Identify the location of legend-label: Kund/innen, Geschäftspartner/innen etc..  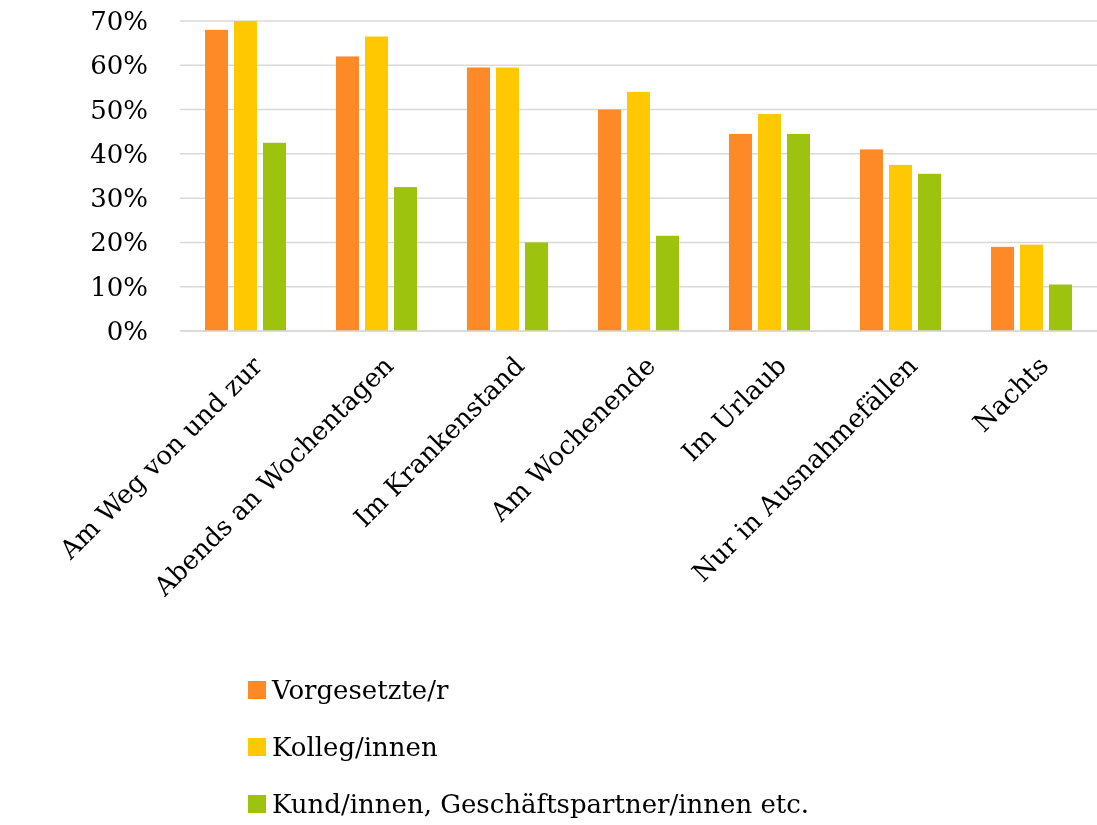
(541, 804).